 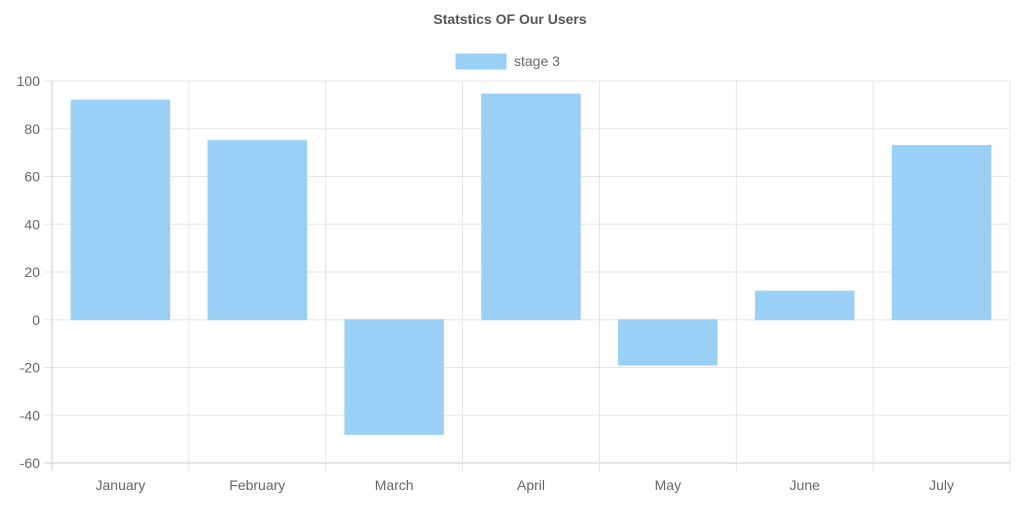 What do you see at coordinates (30, 368) in the screenshot?
I see `y-tick-label: -20` at bounding box center [30, 368].